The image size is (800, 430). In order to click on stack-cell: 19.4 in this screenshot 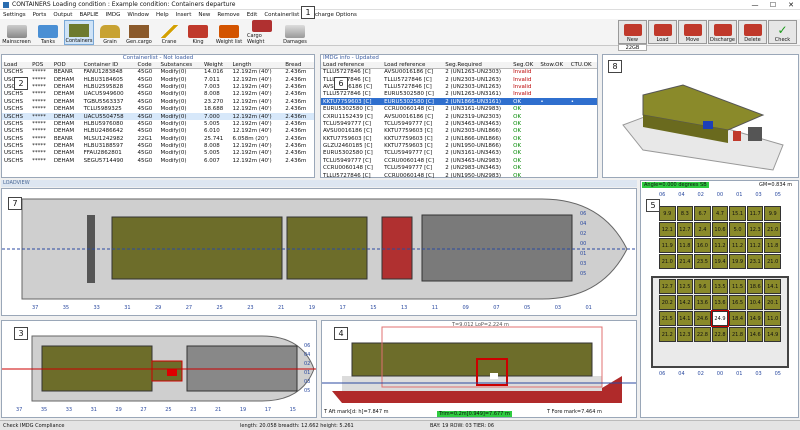, I will do `click(720, 261)`.